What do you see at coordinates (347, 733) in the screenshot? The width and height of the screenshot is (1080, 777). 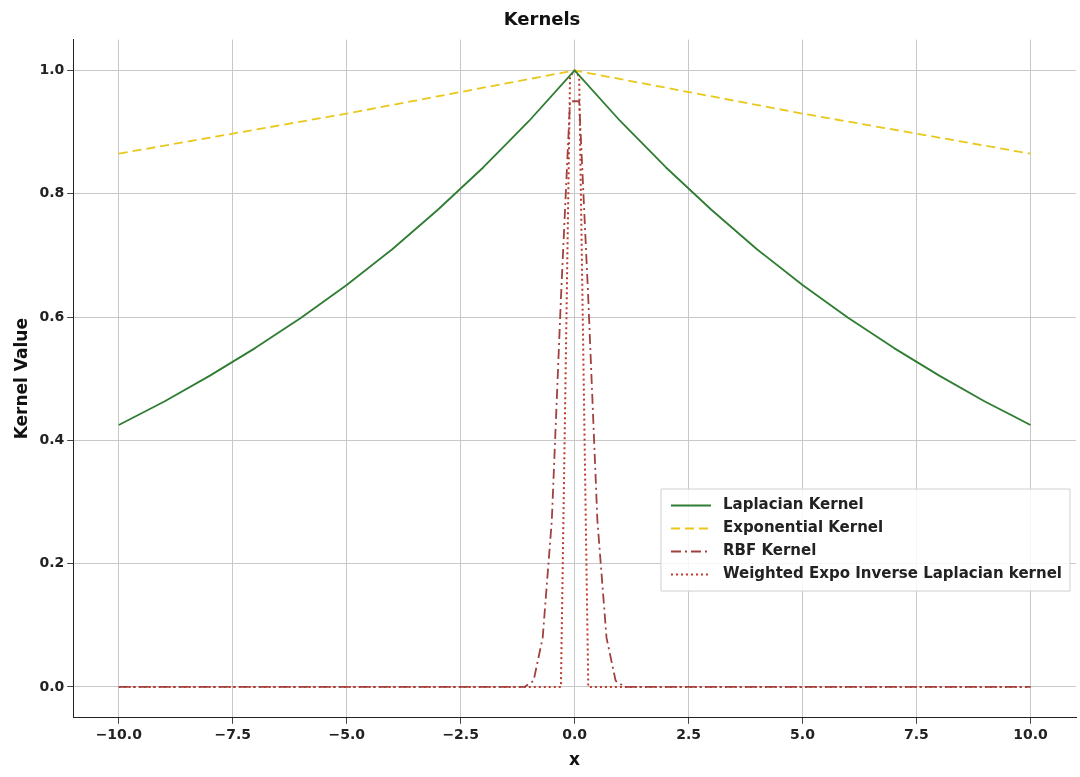 I see `x-tick-label: −5.0` at bounding box center [347, 733].